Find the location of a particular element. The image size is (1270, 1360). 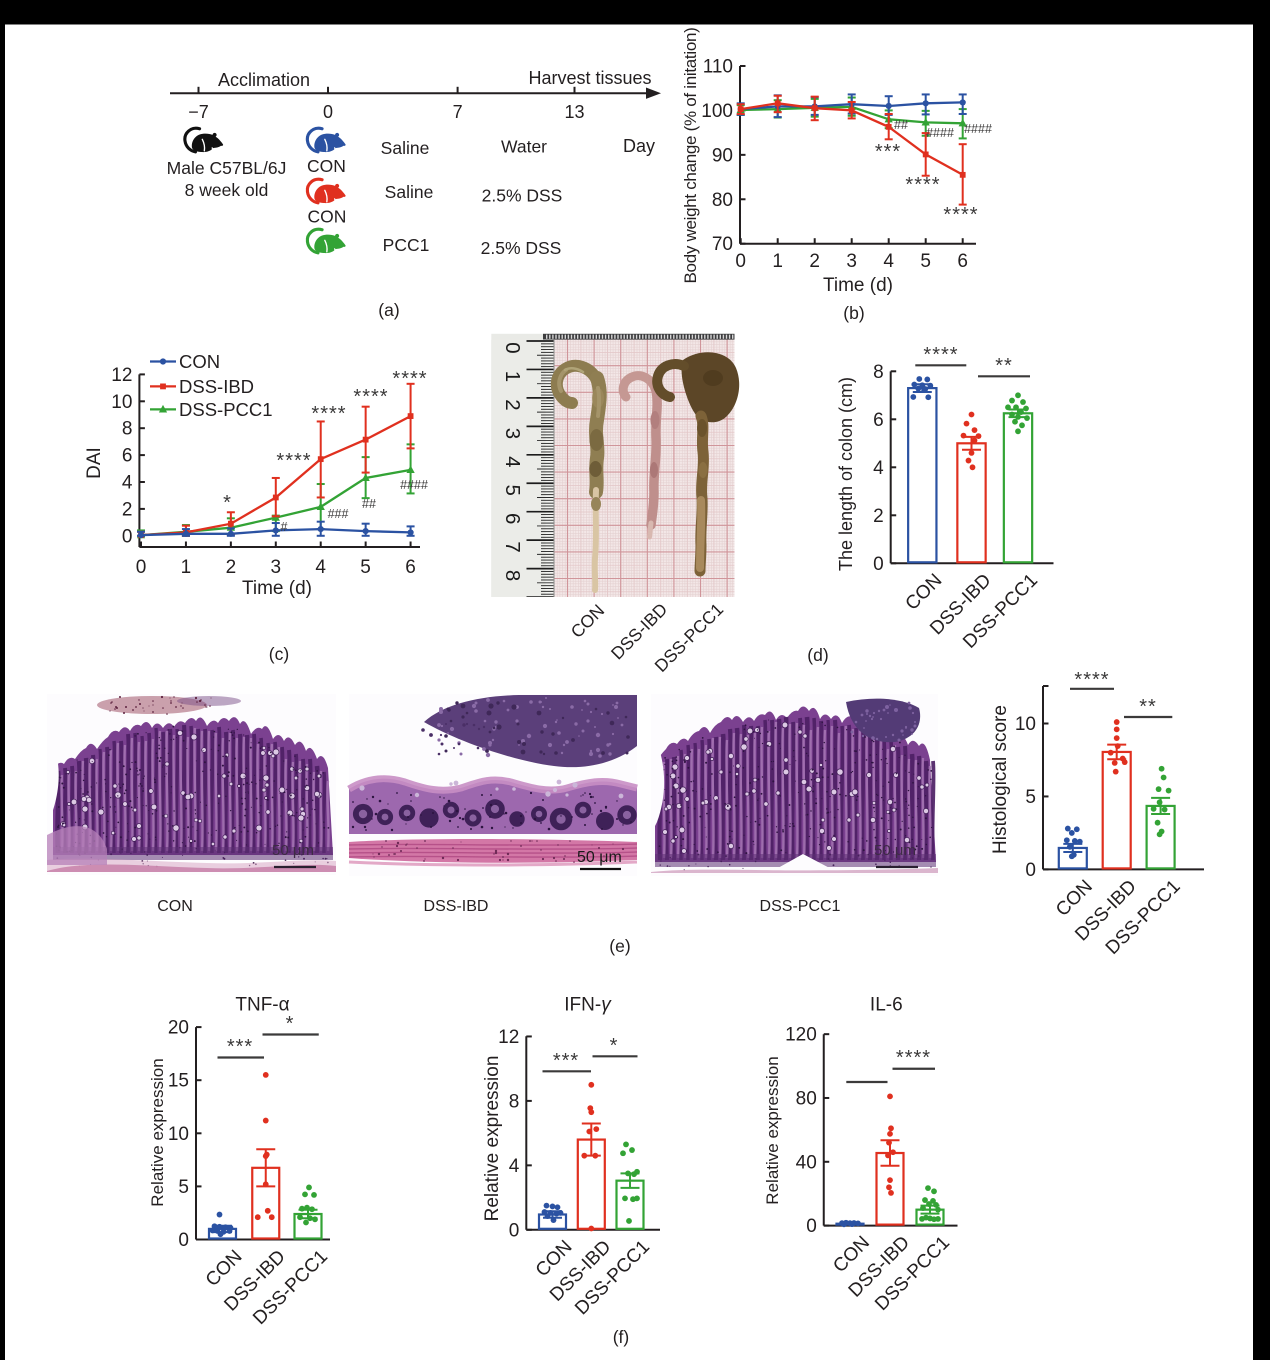

svg-text: (c) is located at coordinates (279, 654).